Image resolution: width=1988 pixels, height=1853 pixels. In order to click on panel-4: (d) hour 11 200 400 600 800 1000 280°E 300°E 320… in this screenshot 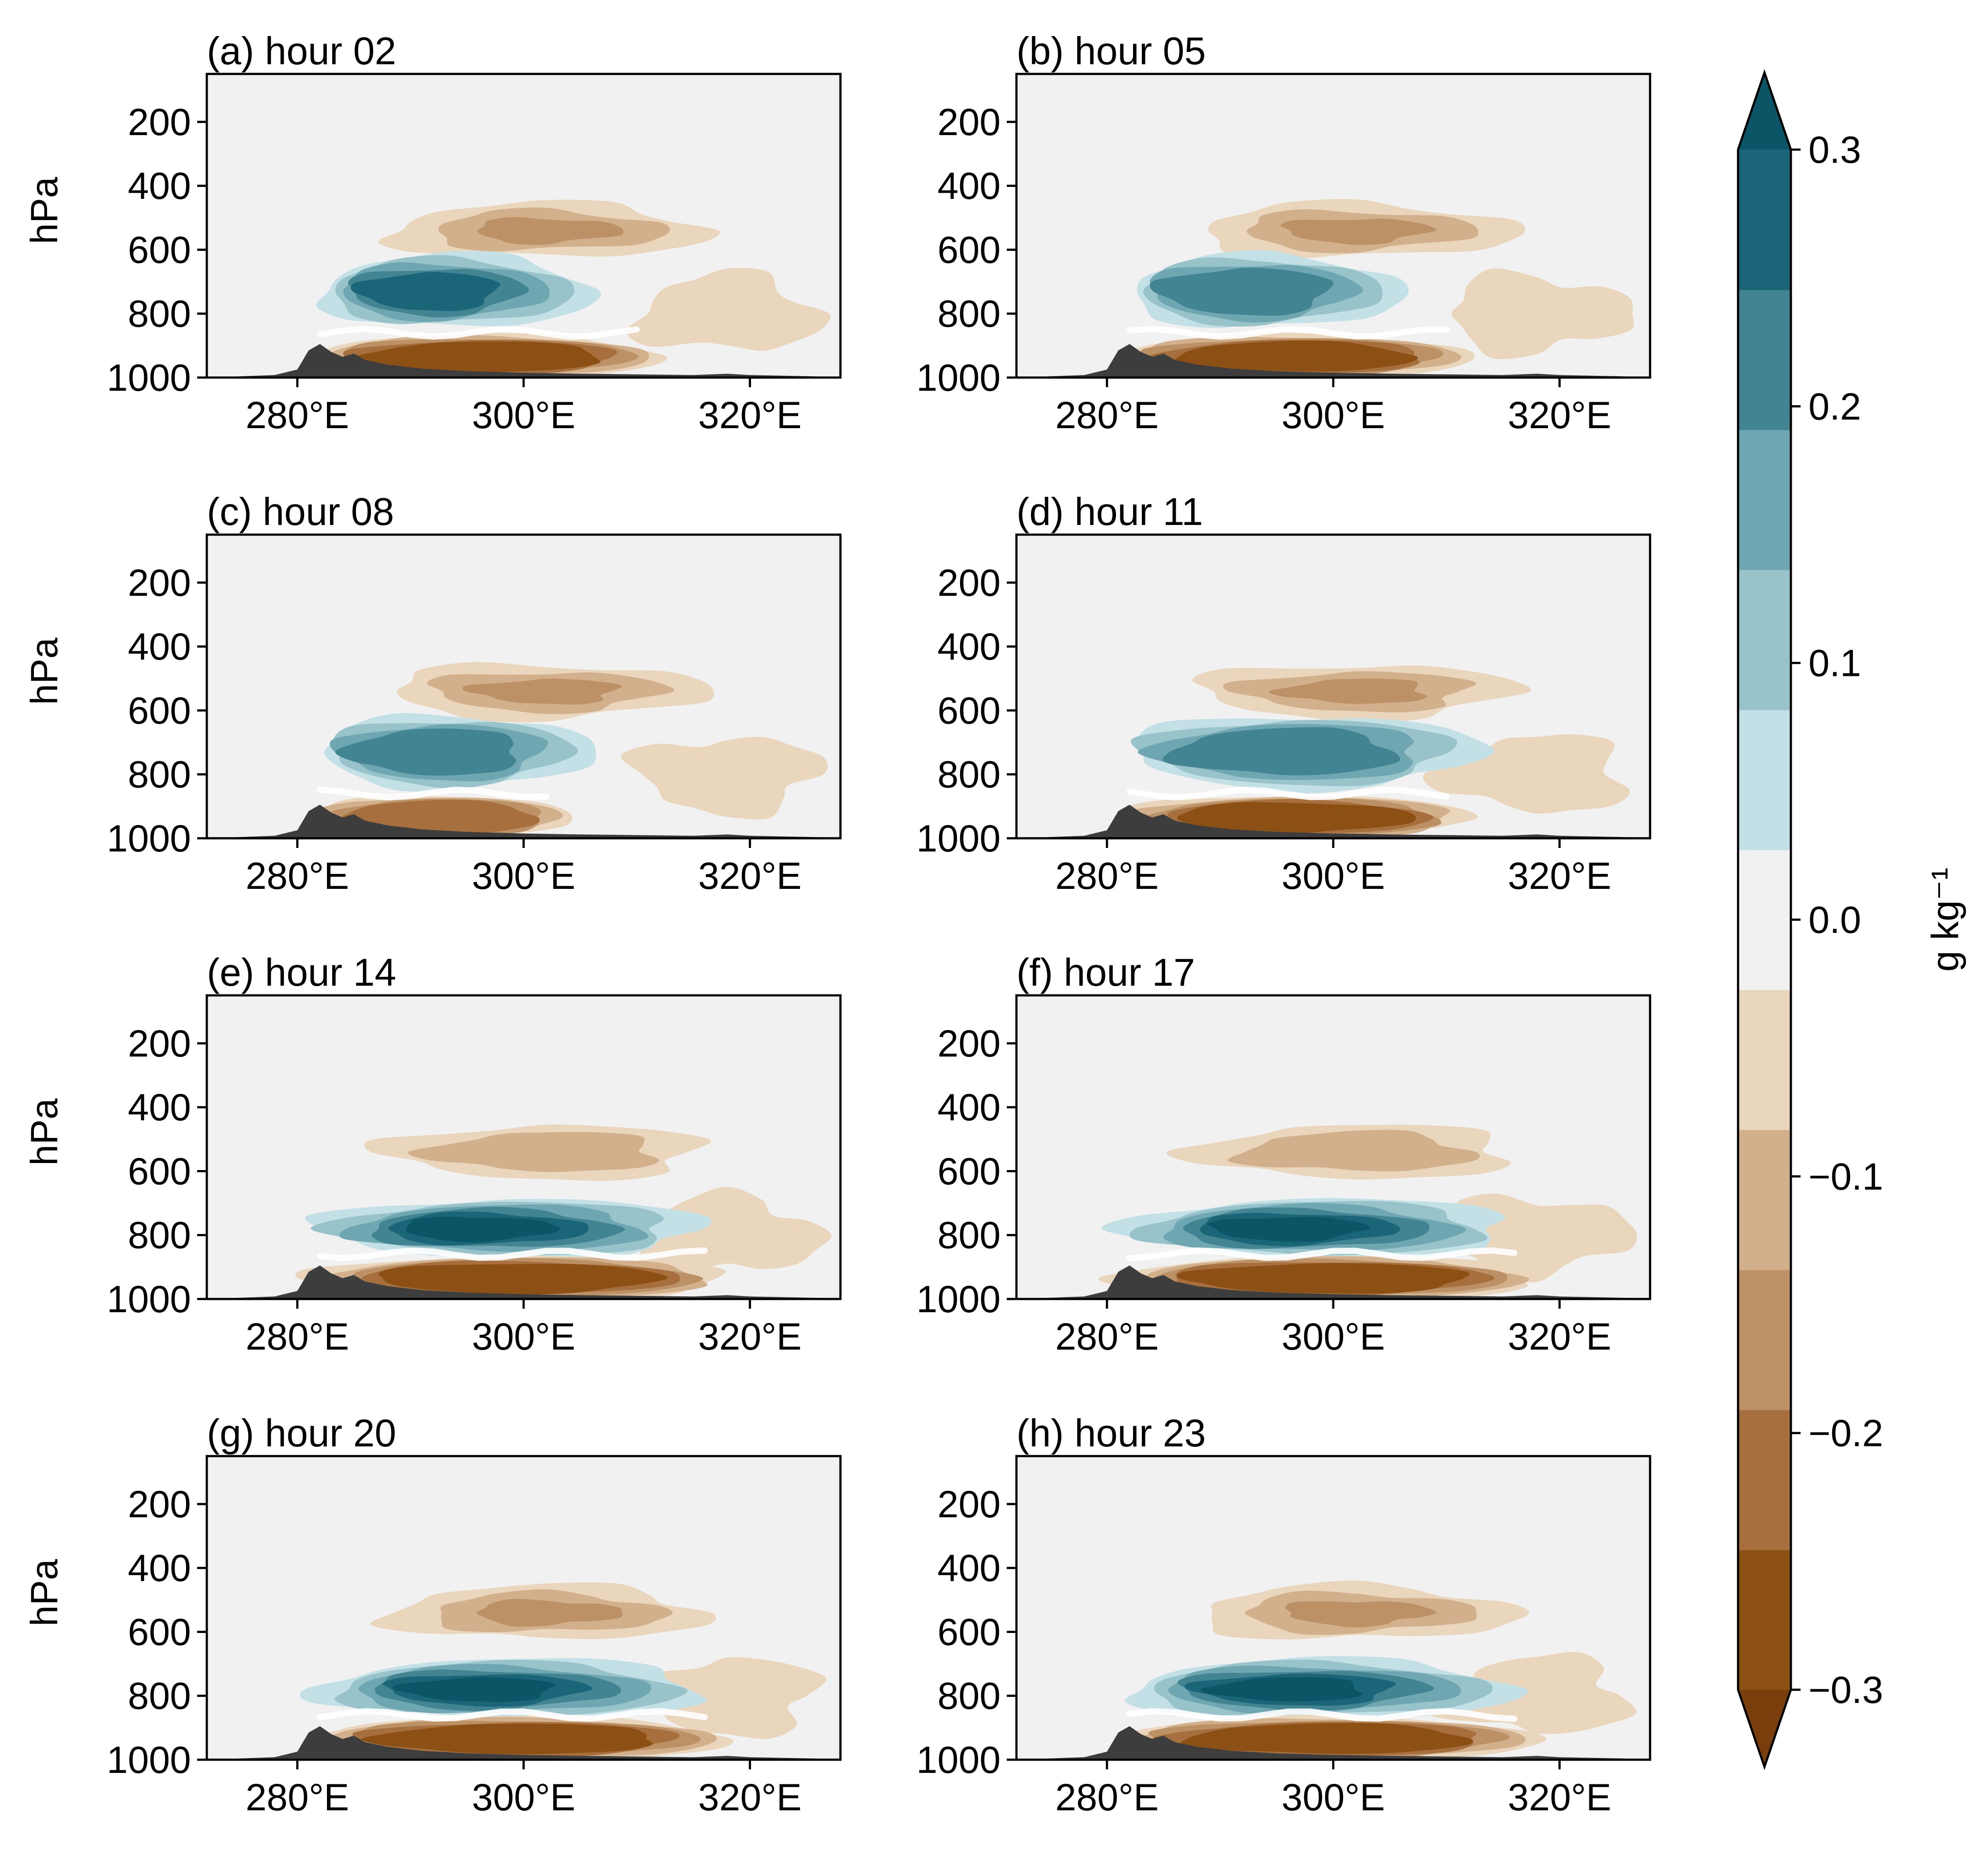, I will do `click(1284, 693)`.